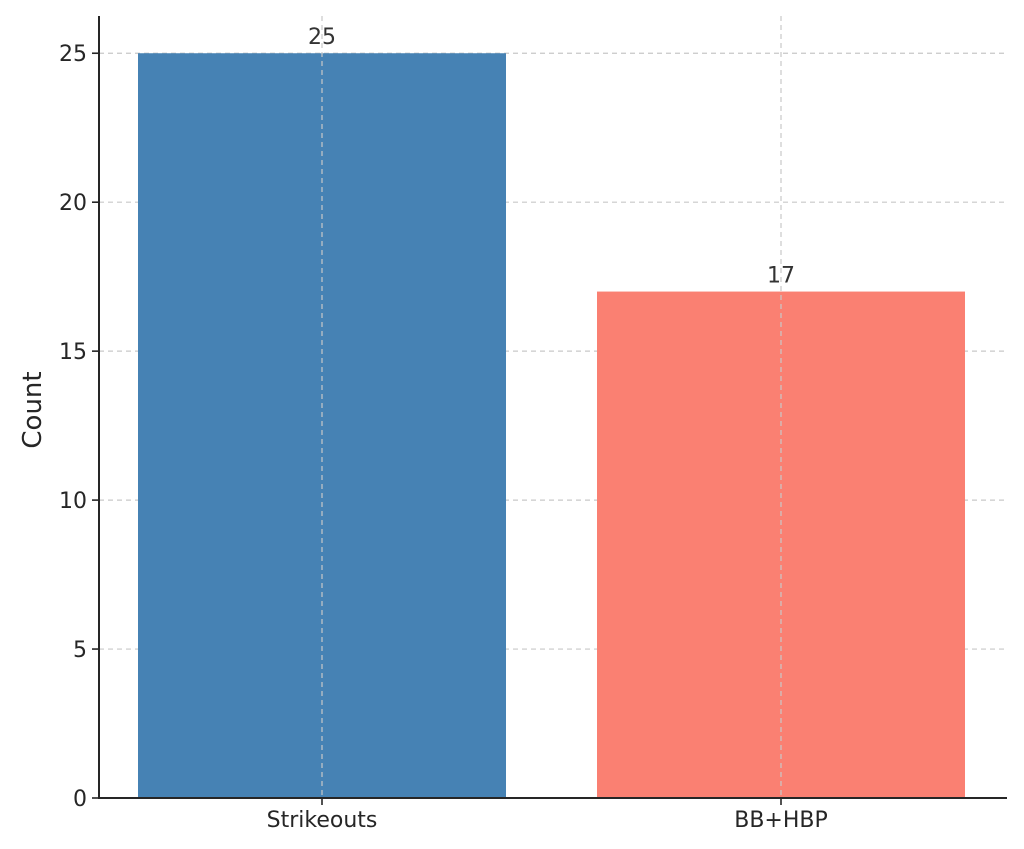  What do you see at coordinates (781, 276) in the screenshot?
I see `data-label: 17` at bounding box center [781, 276].